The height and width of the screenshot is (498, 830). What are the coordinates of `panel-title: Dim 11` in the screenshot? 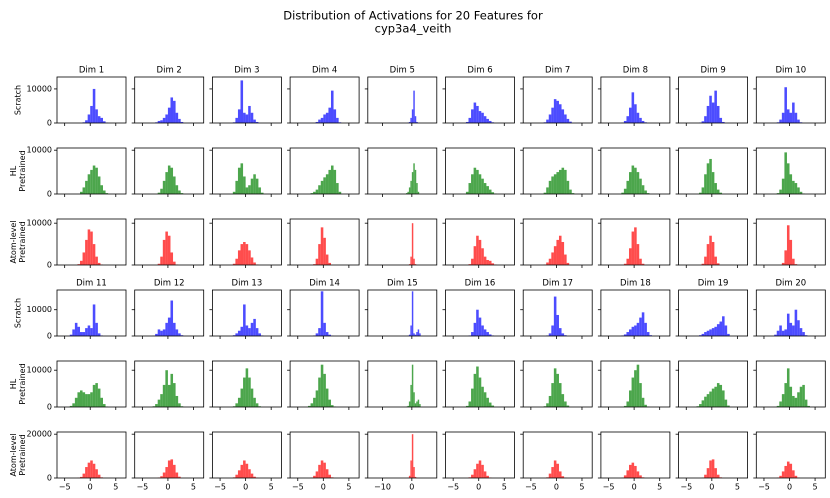 It's located at (91, 284).